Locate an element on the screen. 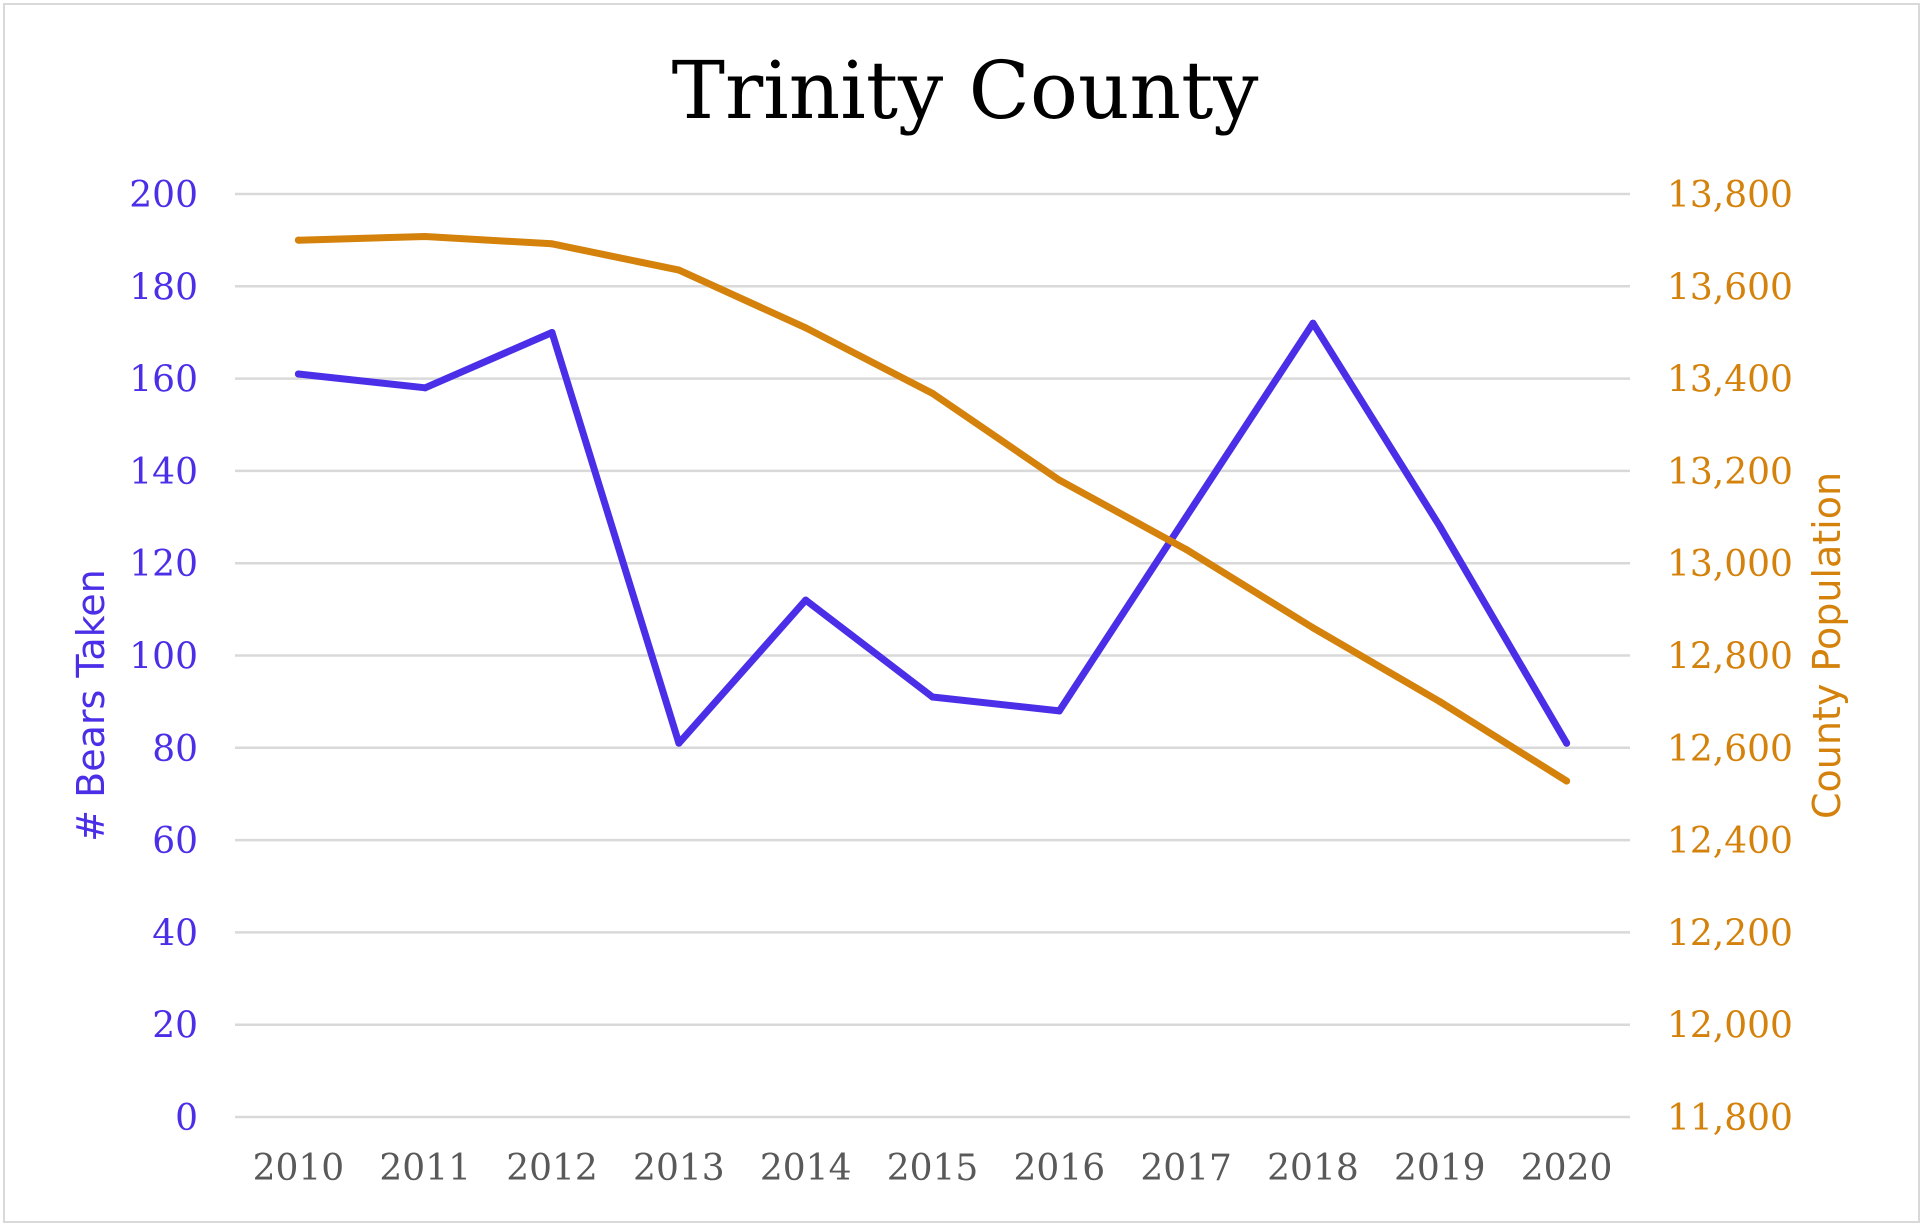 This screenshot has width=1925, height=1228. right-tick-label: 12,400 is located at coordinates (1730, 841).